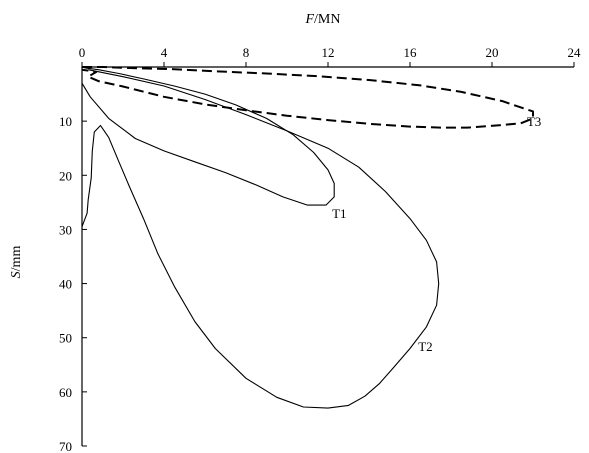 The width and height of the screenshot is (589, 453). I want to click on y-axis-title-unit: /mm, so click(16, 259).